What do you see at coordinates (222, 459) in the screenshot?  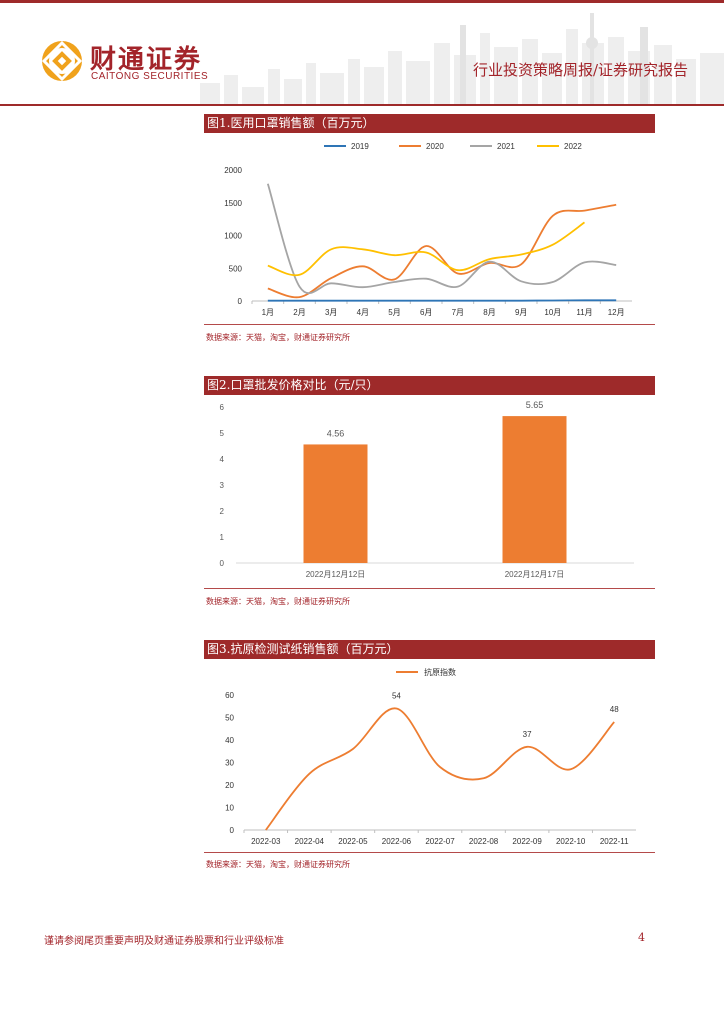 I see `y-tick-label: 4` at bounding box center [222, 459].